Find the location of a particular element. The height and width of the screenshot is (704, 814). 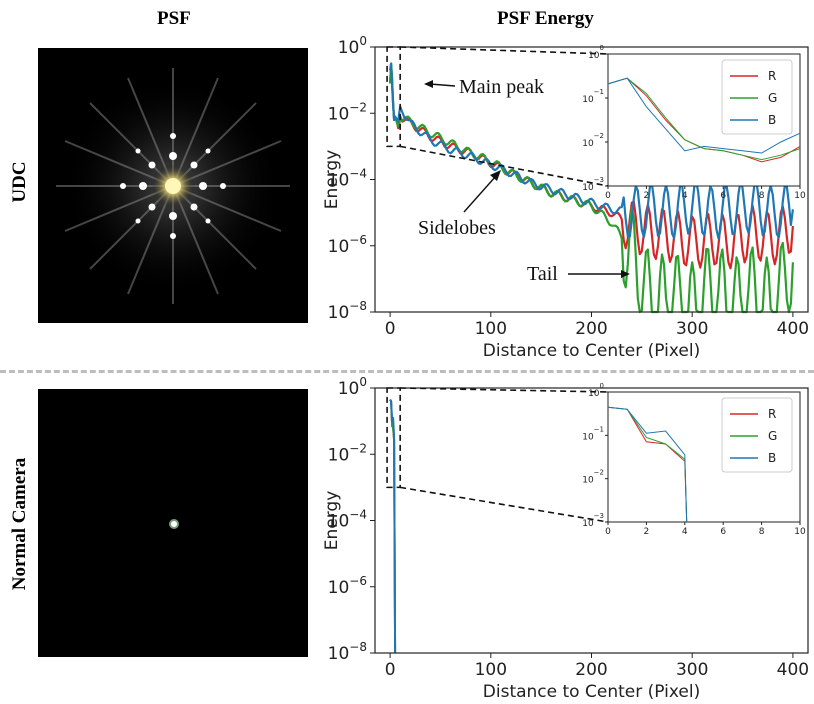

annotation-tail: Tail is located at coordinates (542, 274).